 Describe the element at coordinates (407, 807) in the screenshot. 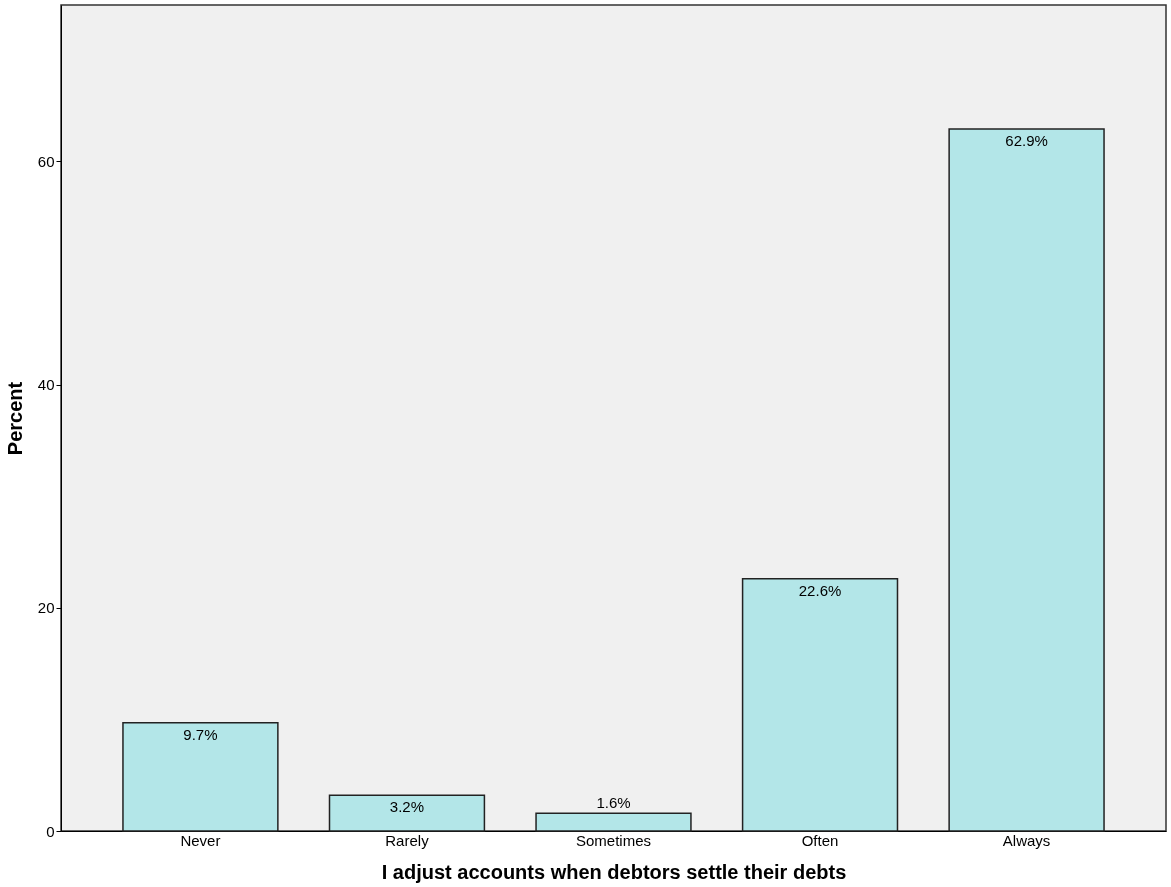

I see `data-label: 3.2%` at that location.